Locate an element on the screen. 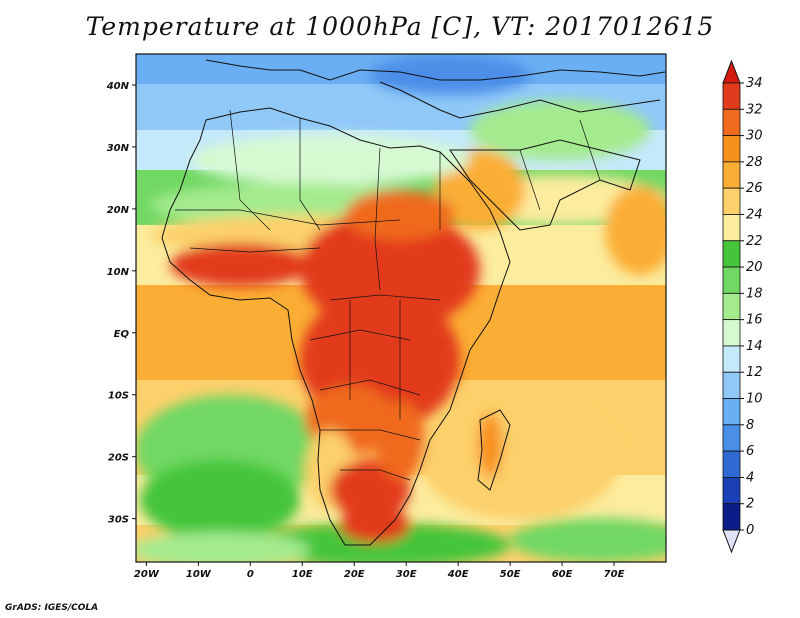 The width and height of the screenshot is (800, 618). lon-tick-label: 40E is located at coordinates (458, 574).